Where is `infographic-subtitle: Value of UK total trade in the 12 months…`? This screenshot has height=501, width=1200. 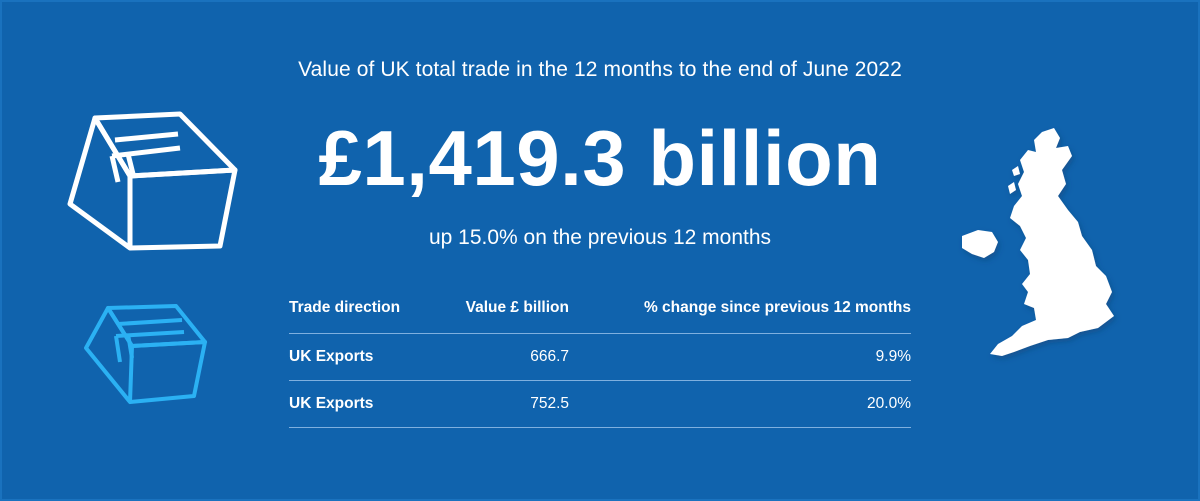 infographic-subtitle: Value of UK total trade in the 12 months… is located at coordinates (600, 69).